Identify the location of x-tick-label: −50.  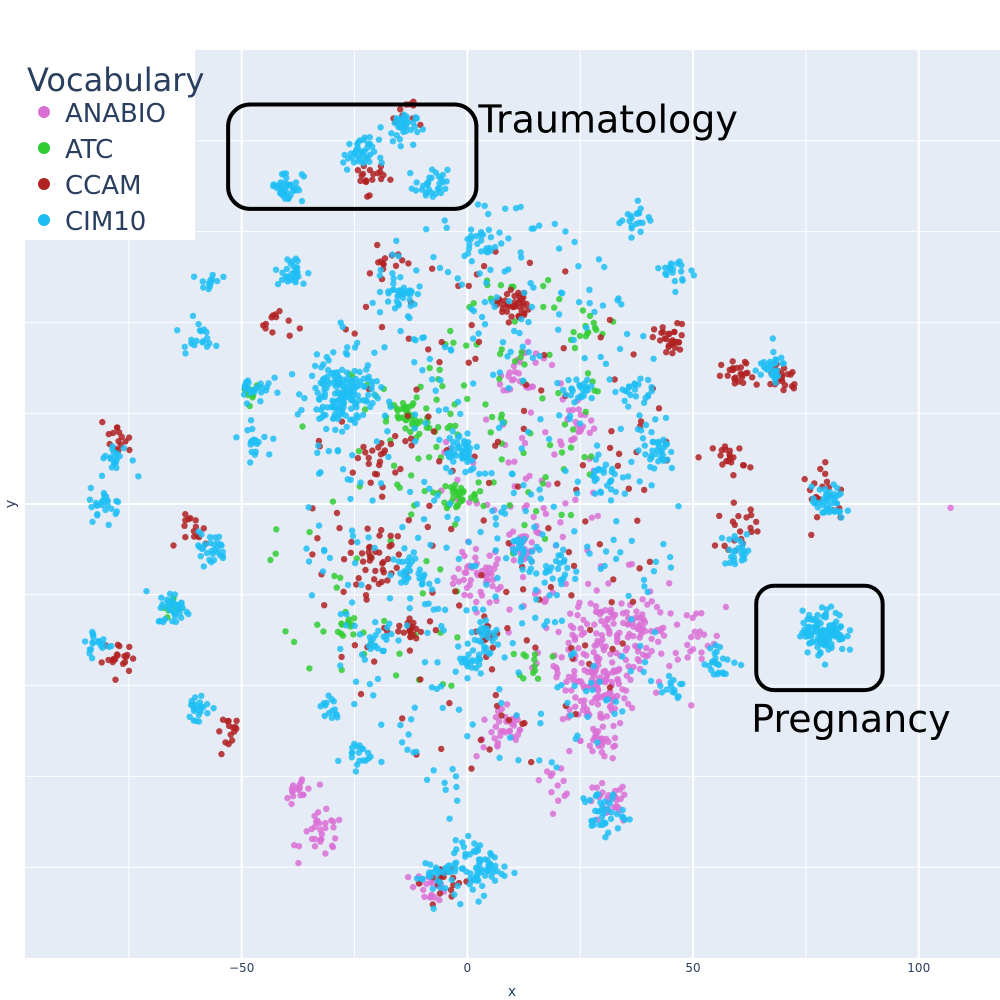
(241, 968).